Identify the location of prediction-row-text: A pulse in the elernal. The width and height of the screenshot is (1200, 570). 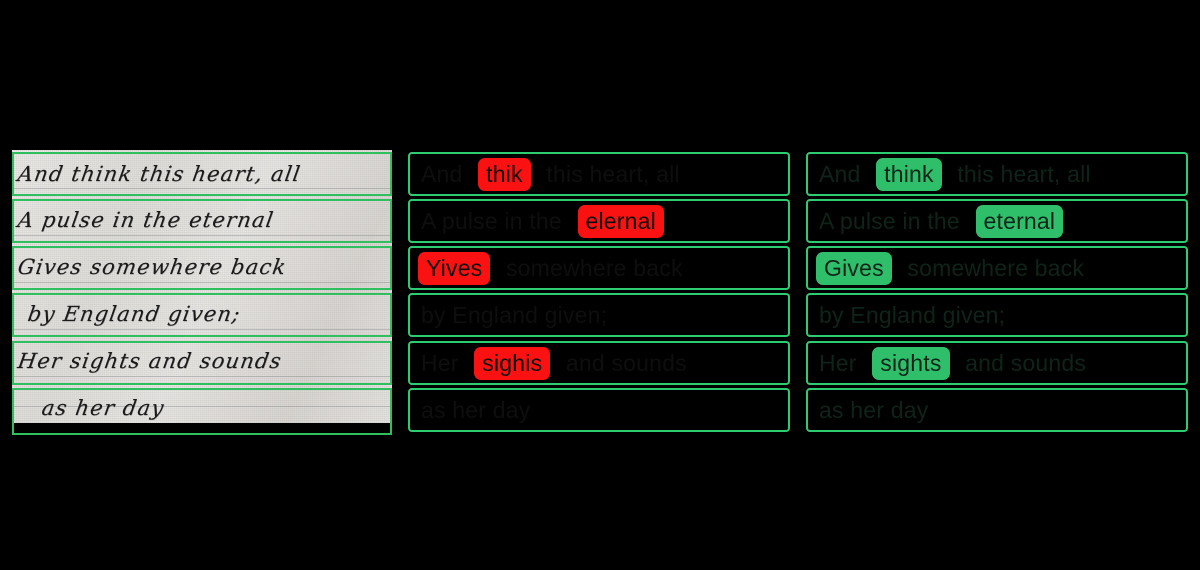
(541, 221).